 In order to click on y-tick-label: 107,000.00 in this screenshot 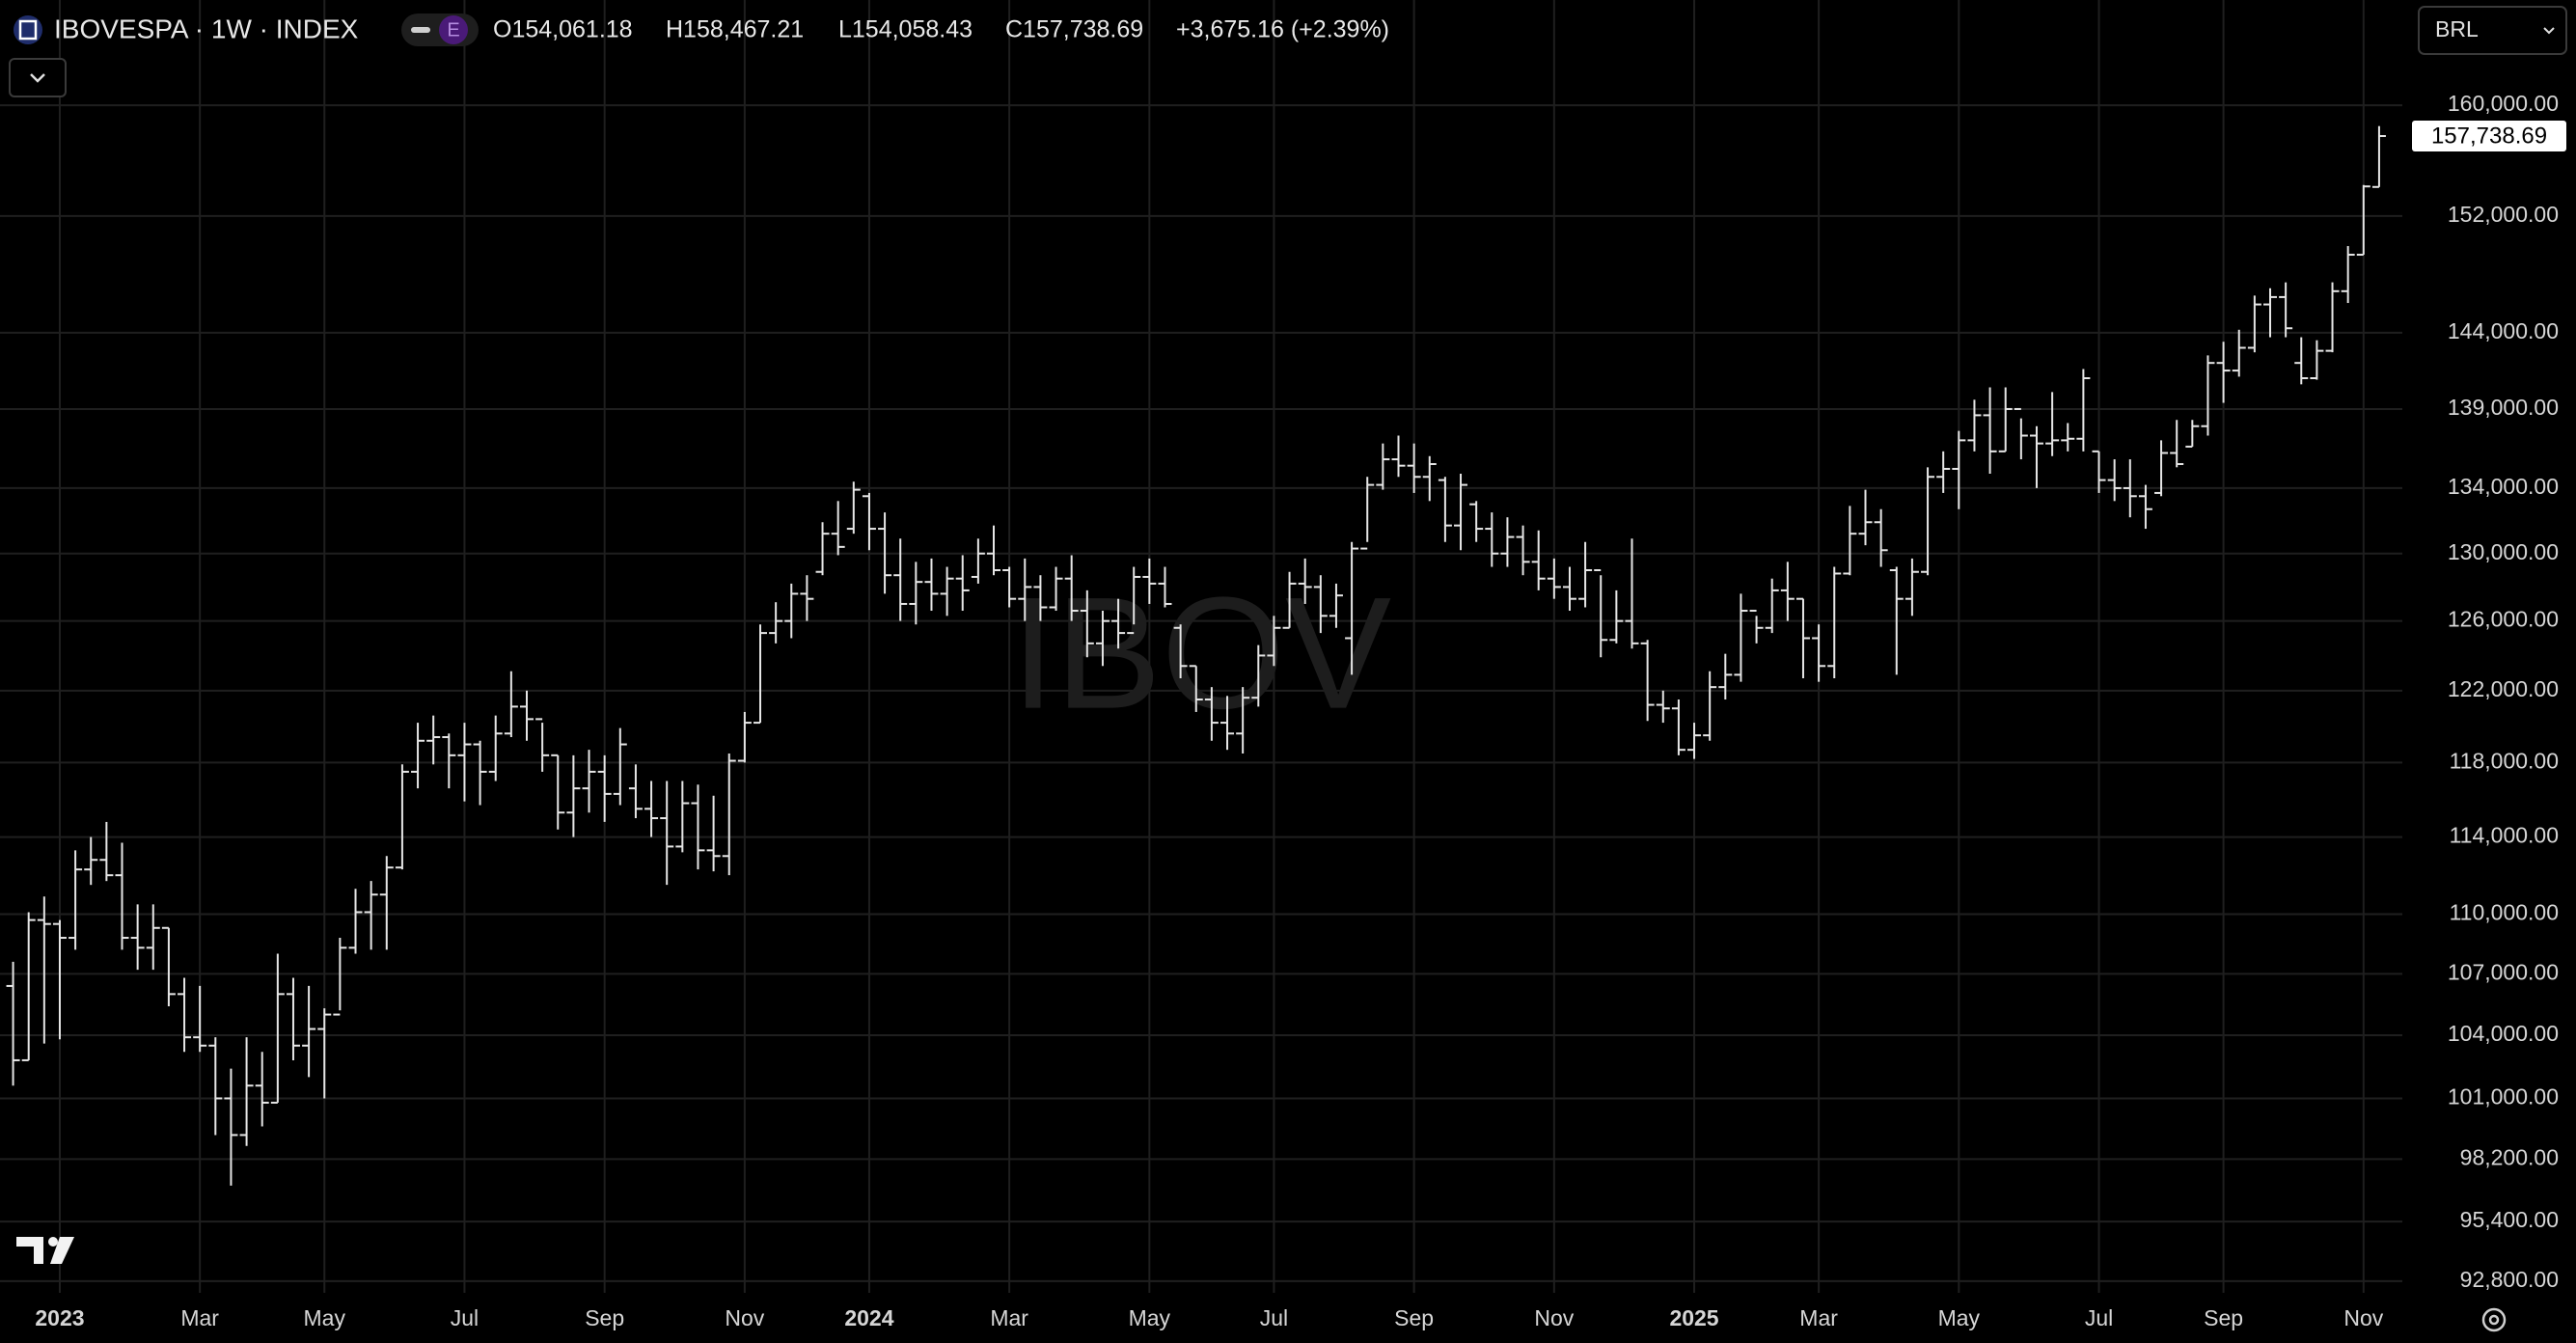, I will do `click(2503, 971)`.